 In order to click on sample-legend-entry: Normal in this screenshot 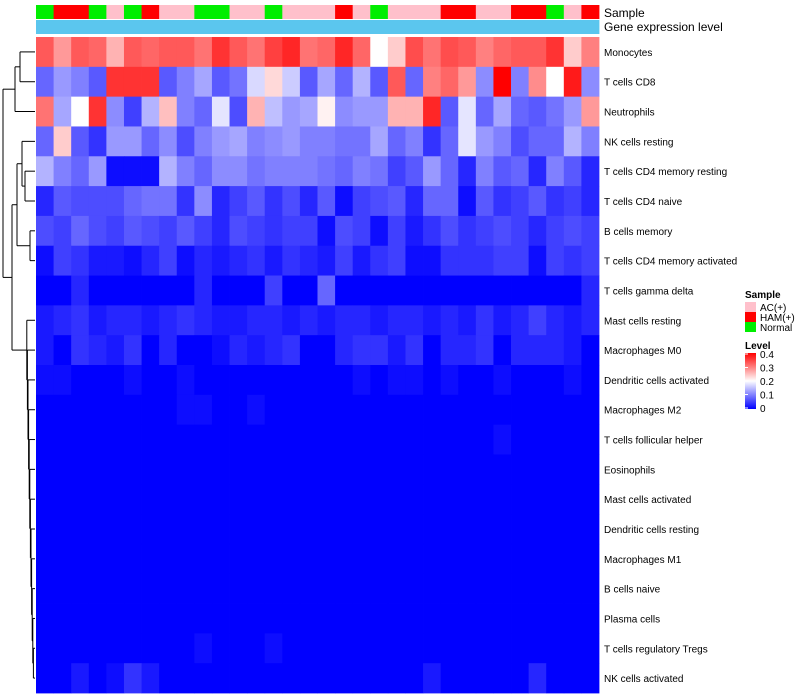, I will do `click(776, 328)`.